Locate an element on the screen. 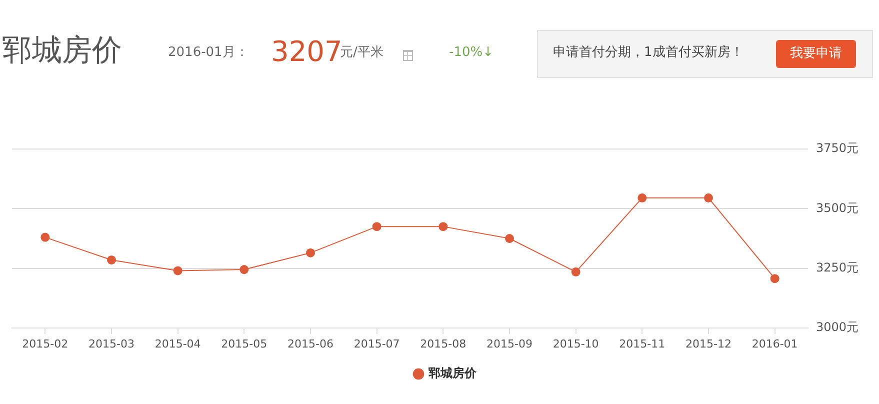  x-tick-label: 2015-12 is located at coordinates (709, 343).